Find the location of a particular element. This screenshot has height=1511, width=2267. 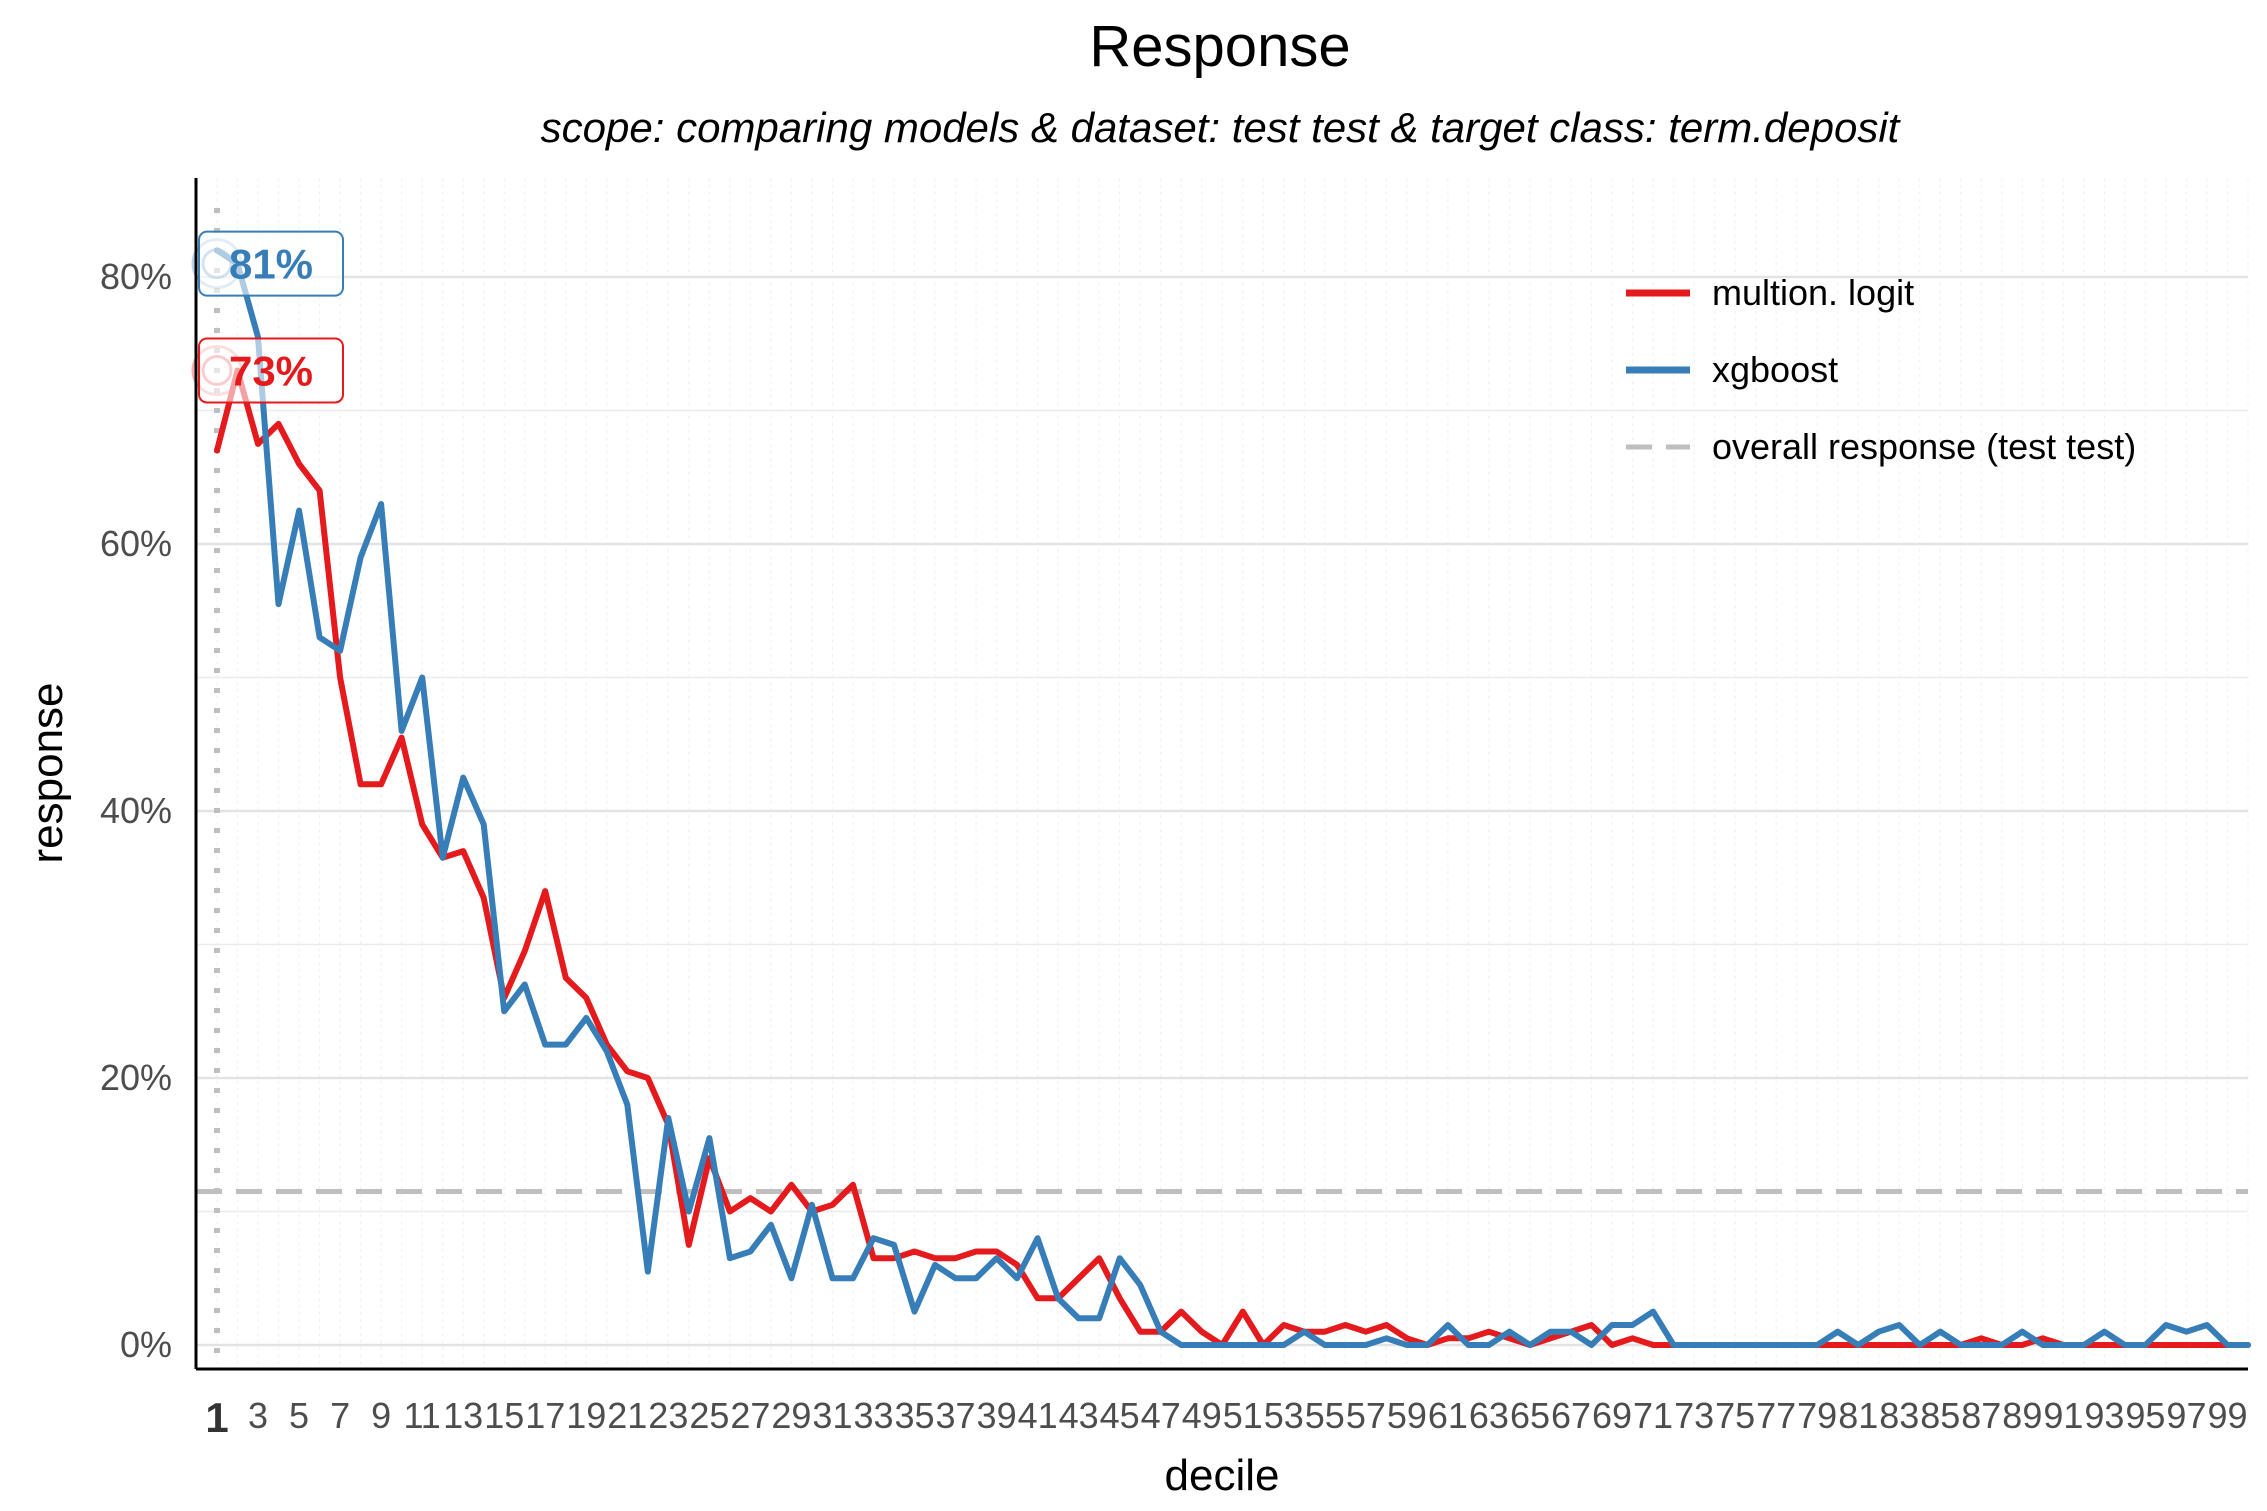

x-tick-label: 93 is located at coordinates (2104, 1415).